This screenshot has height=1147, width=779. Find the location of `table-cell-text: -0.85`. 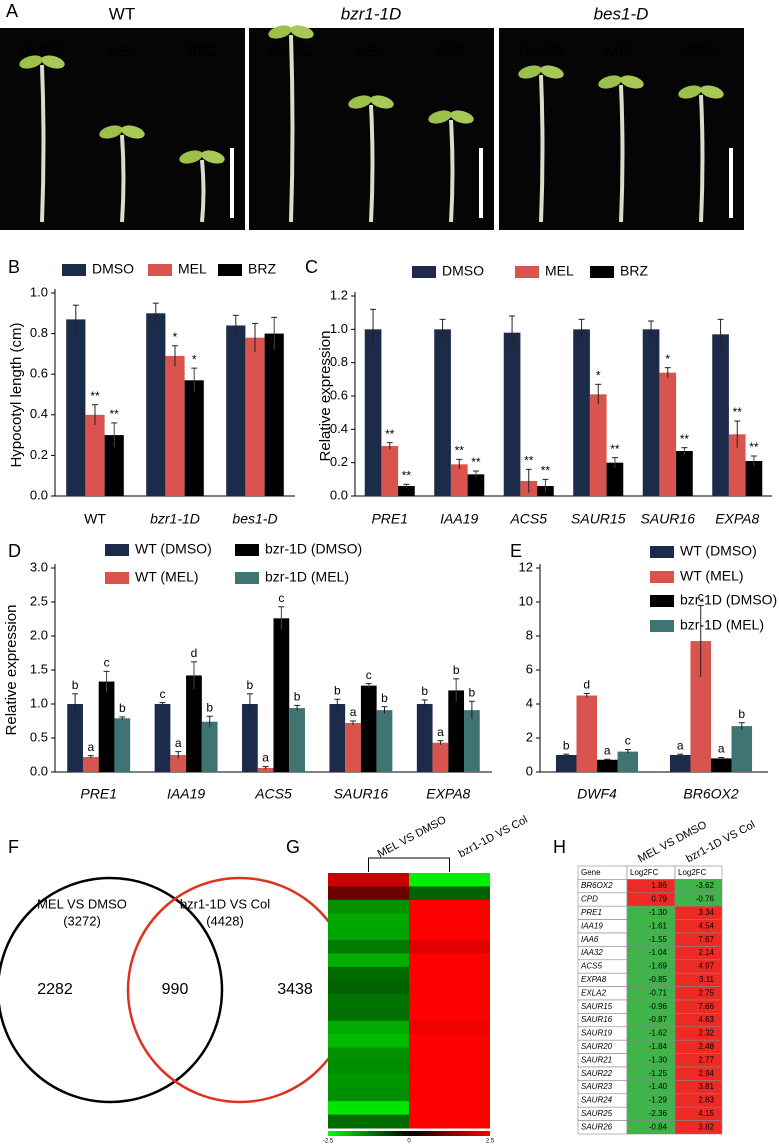

table-cell-text: -0.85 is located at coordinates (658, 979).